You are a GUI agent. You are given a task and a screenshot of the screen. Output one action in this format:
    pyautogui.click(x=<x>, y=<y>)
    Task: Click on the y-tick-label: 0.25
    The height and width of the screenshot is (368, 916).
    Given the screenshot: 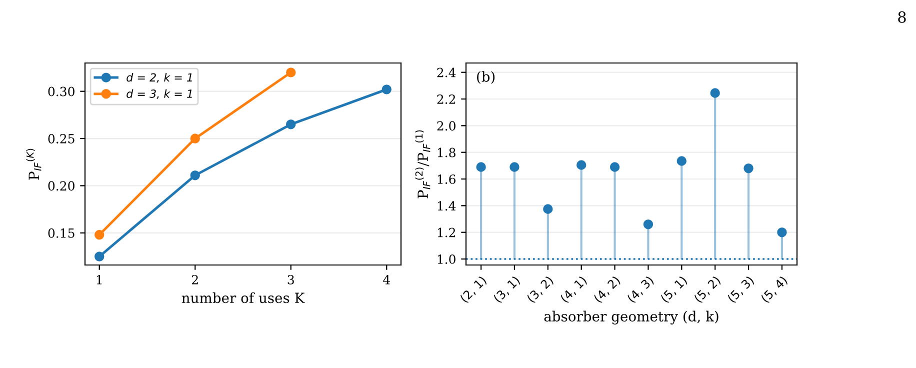 What is the action you would take?
    pyautogui.click(x=61, y=139)
    